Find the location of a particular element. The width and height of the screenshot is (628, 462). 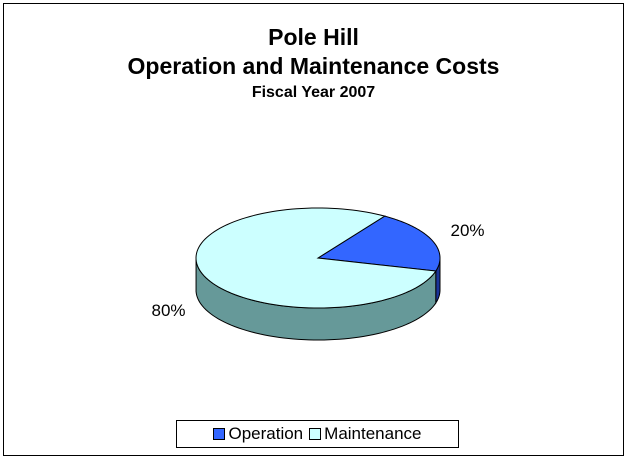

legend-label-maintenance: Maintenance is located at coordinates (373, 433).